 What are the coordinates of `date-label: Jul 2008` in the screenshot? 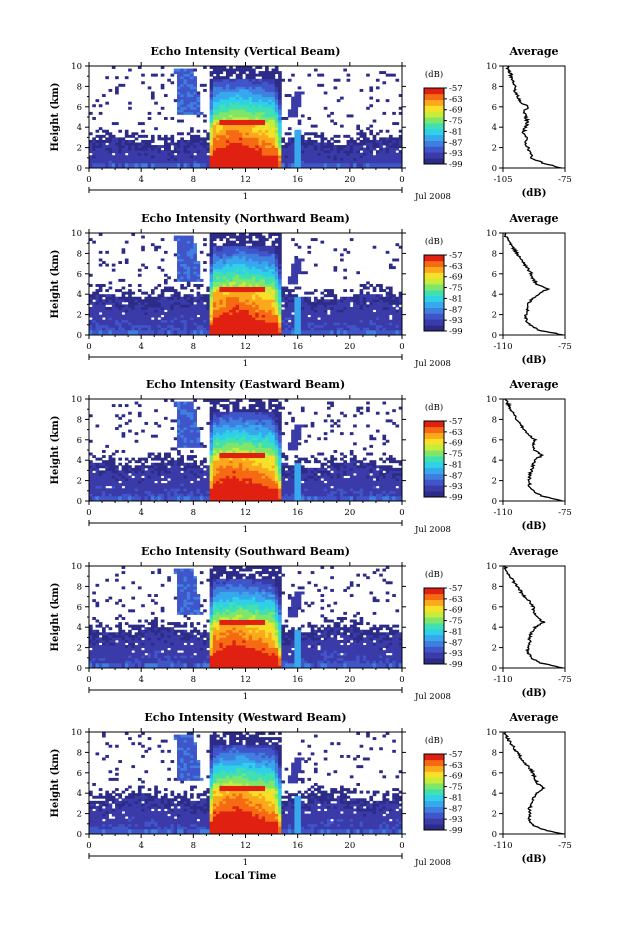 It's located at (432, 364).